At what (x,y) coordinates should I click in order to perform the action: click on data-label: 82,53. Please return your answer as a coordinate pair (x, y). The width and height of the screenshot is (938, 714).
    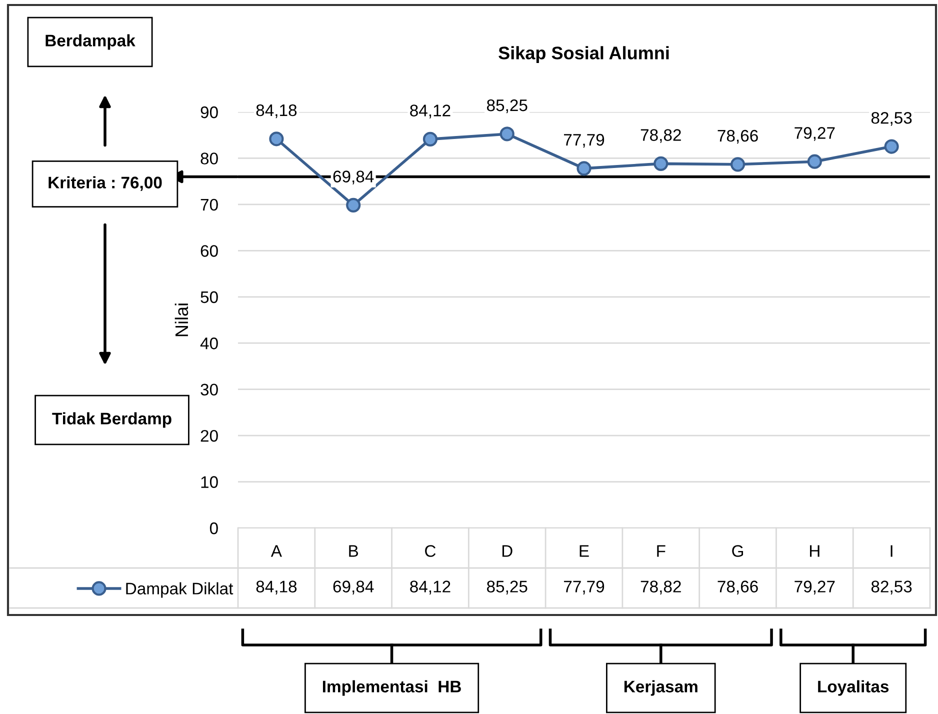
    Looking at the image, I should click on (891, 587).